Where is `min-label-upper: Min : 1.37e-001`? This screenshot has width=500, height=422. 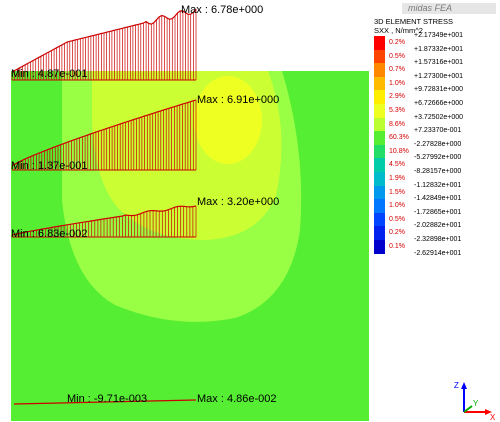
min-label-upper: Min : 1.37e-001 is located at coordinates (49, 166).